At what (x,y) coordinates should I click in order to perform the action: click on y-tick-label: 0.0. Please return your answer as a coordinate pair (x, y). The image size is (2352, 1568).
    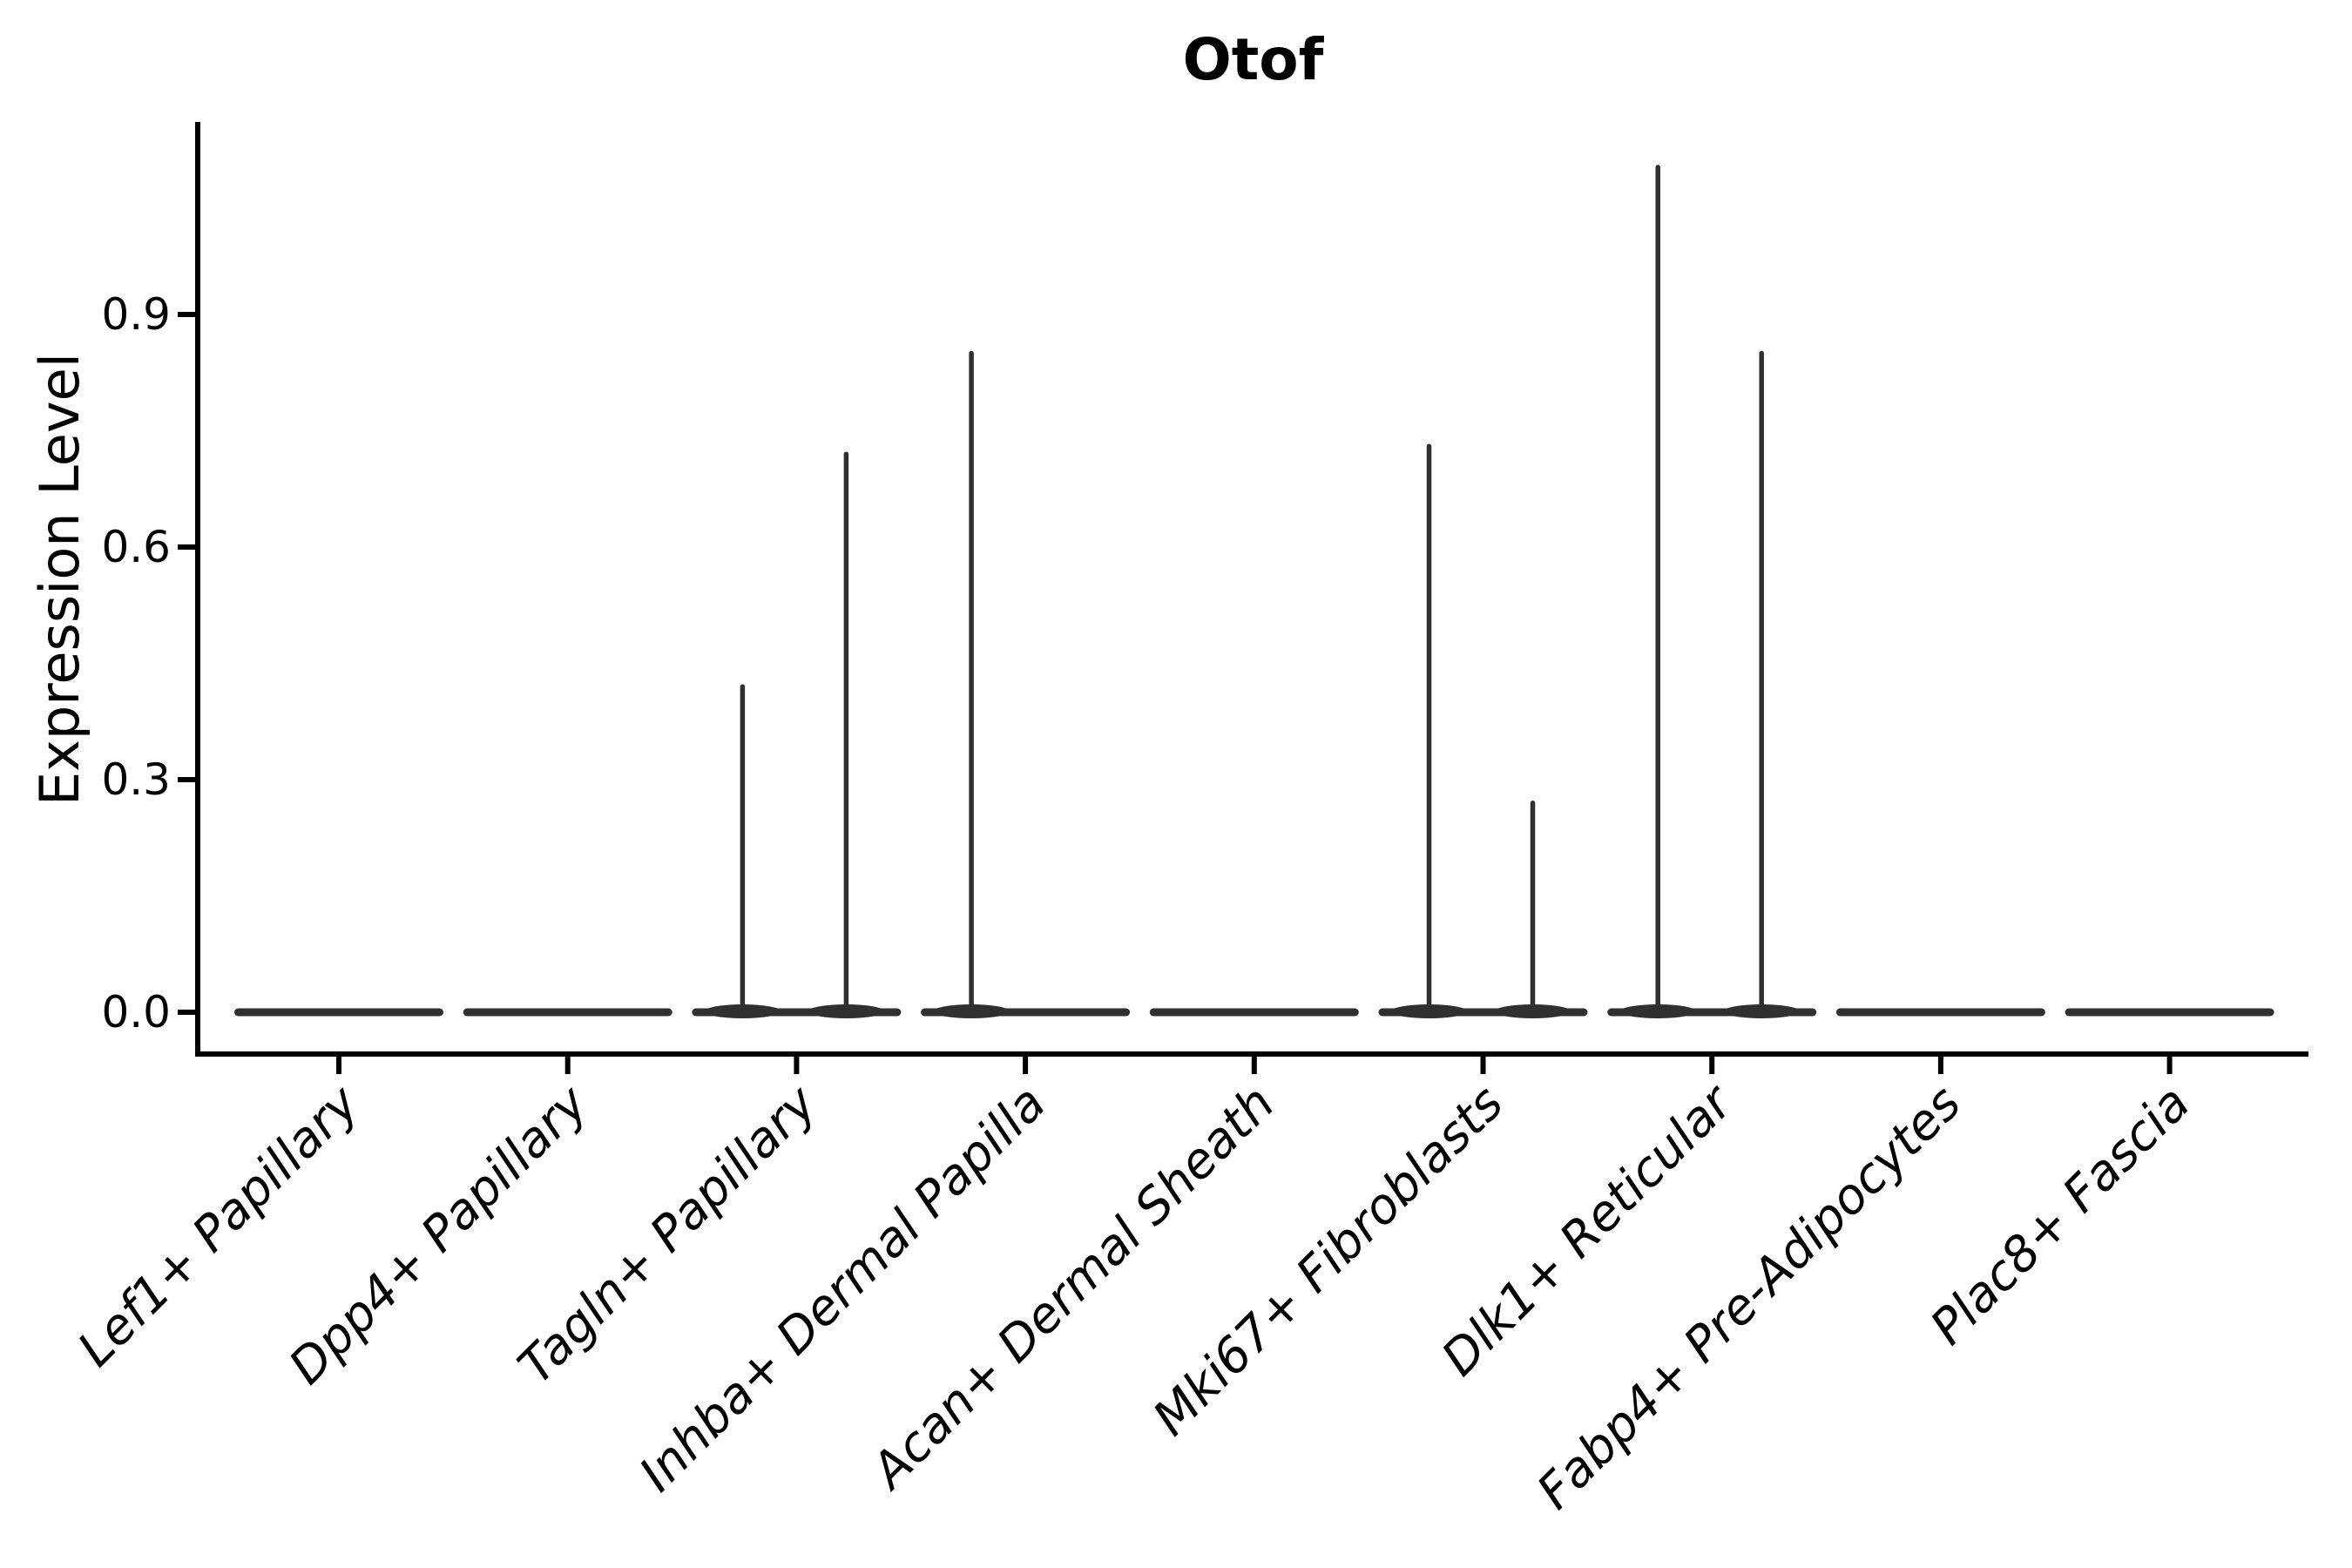
    Looking at the image, I should click on (136, 1012).